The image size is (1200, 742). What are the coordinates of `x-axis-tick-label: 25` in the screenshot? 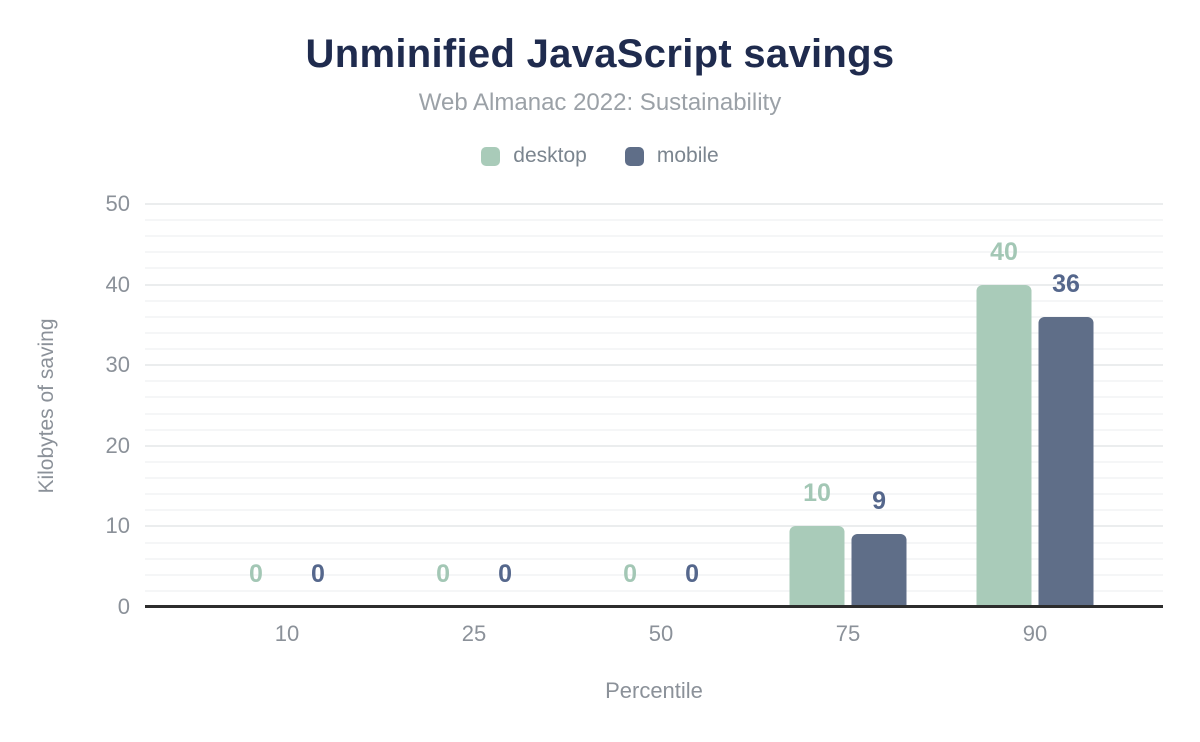 It's located at (474, 633).